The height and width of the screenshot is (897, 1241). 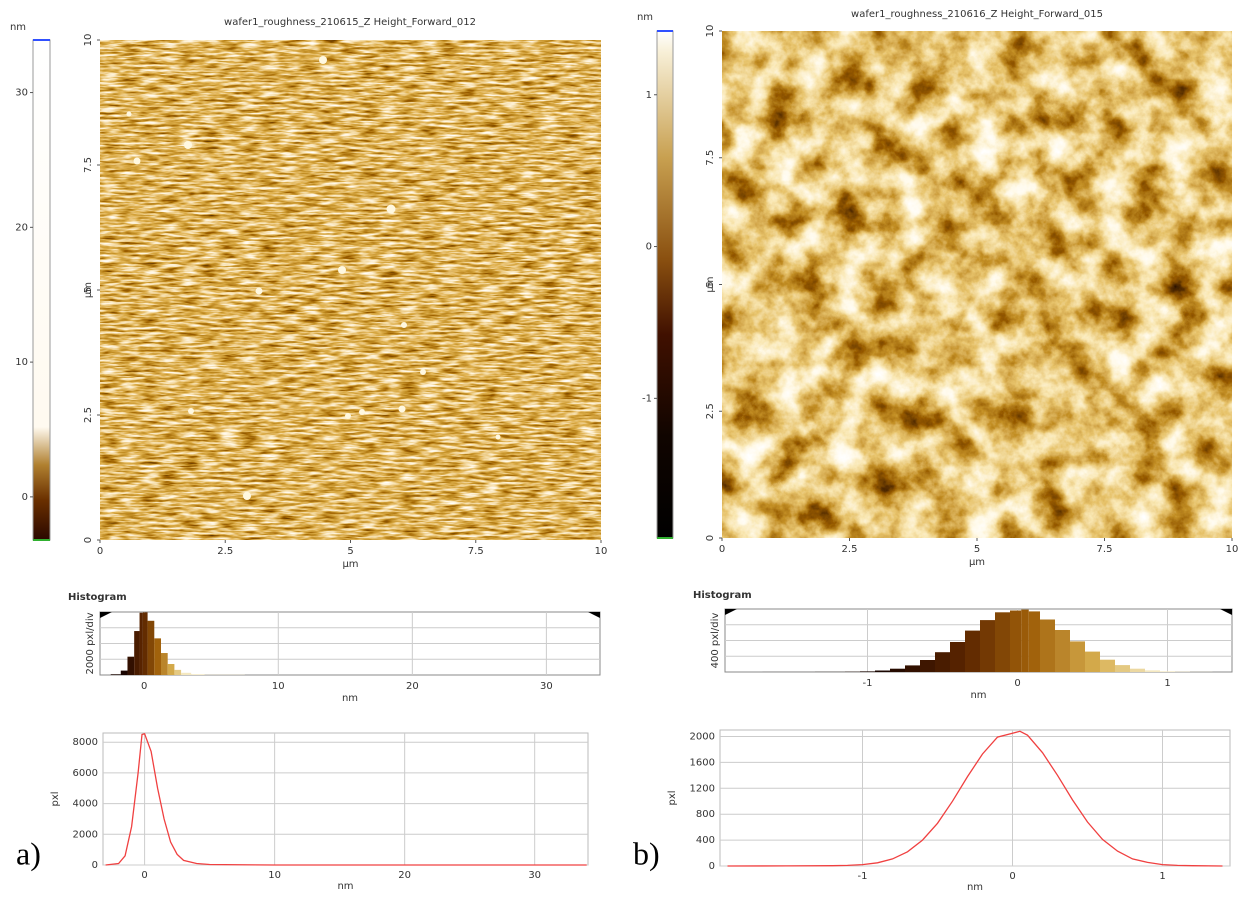 I want to click on colorbar-tick-label: 20, so click(x=21, y=227).